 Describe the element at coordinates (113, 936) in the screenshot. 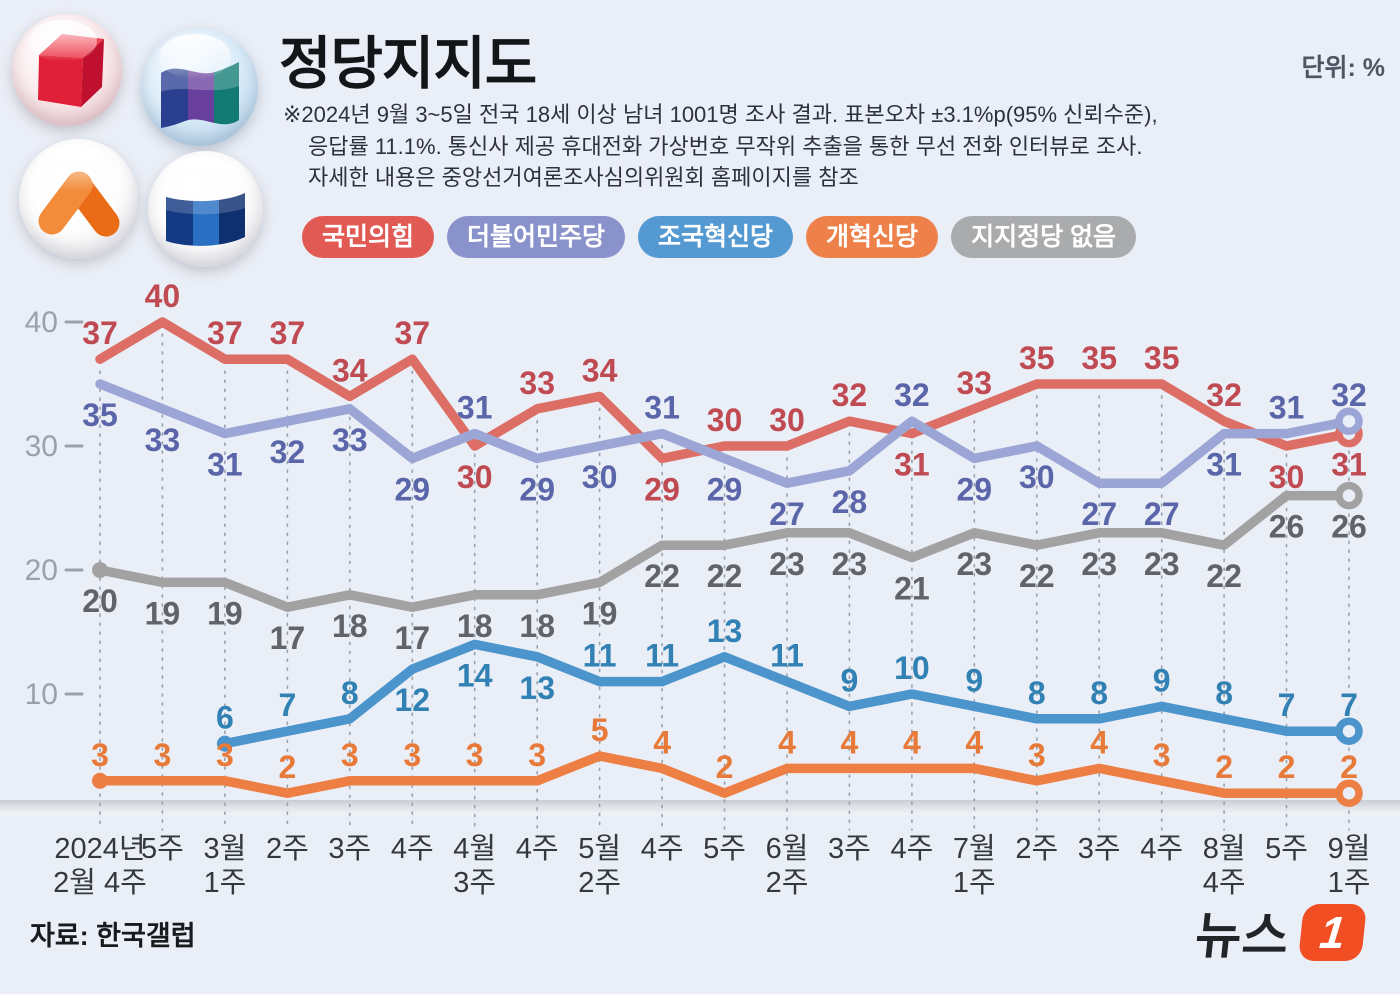

I see `source-label: 자료: 한국갤럽` at that location.